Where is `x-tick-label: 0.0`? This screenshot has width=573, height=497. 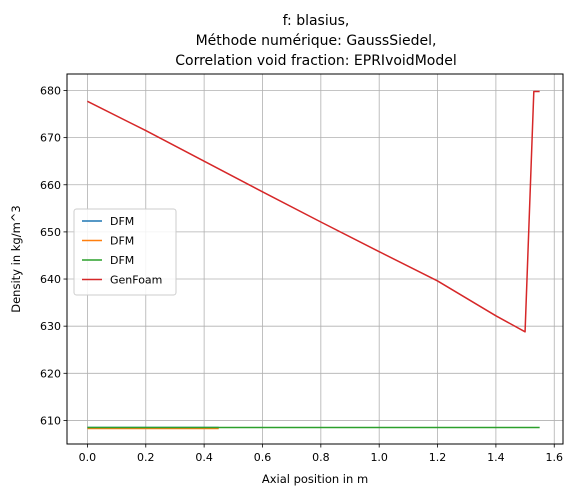 x-tick-label: 0.0 is located at coordinates (88, 457).